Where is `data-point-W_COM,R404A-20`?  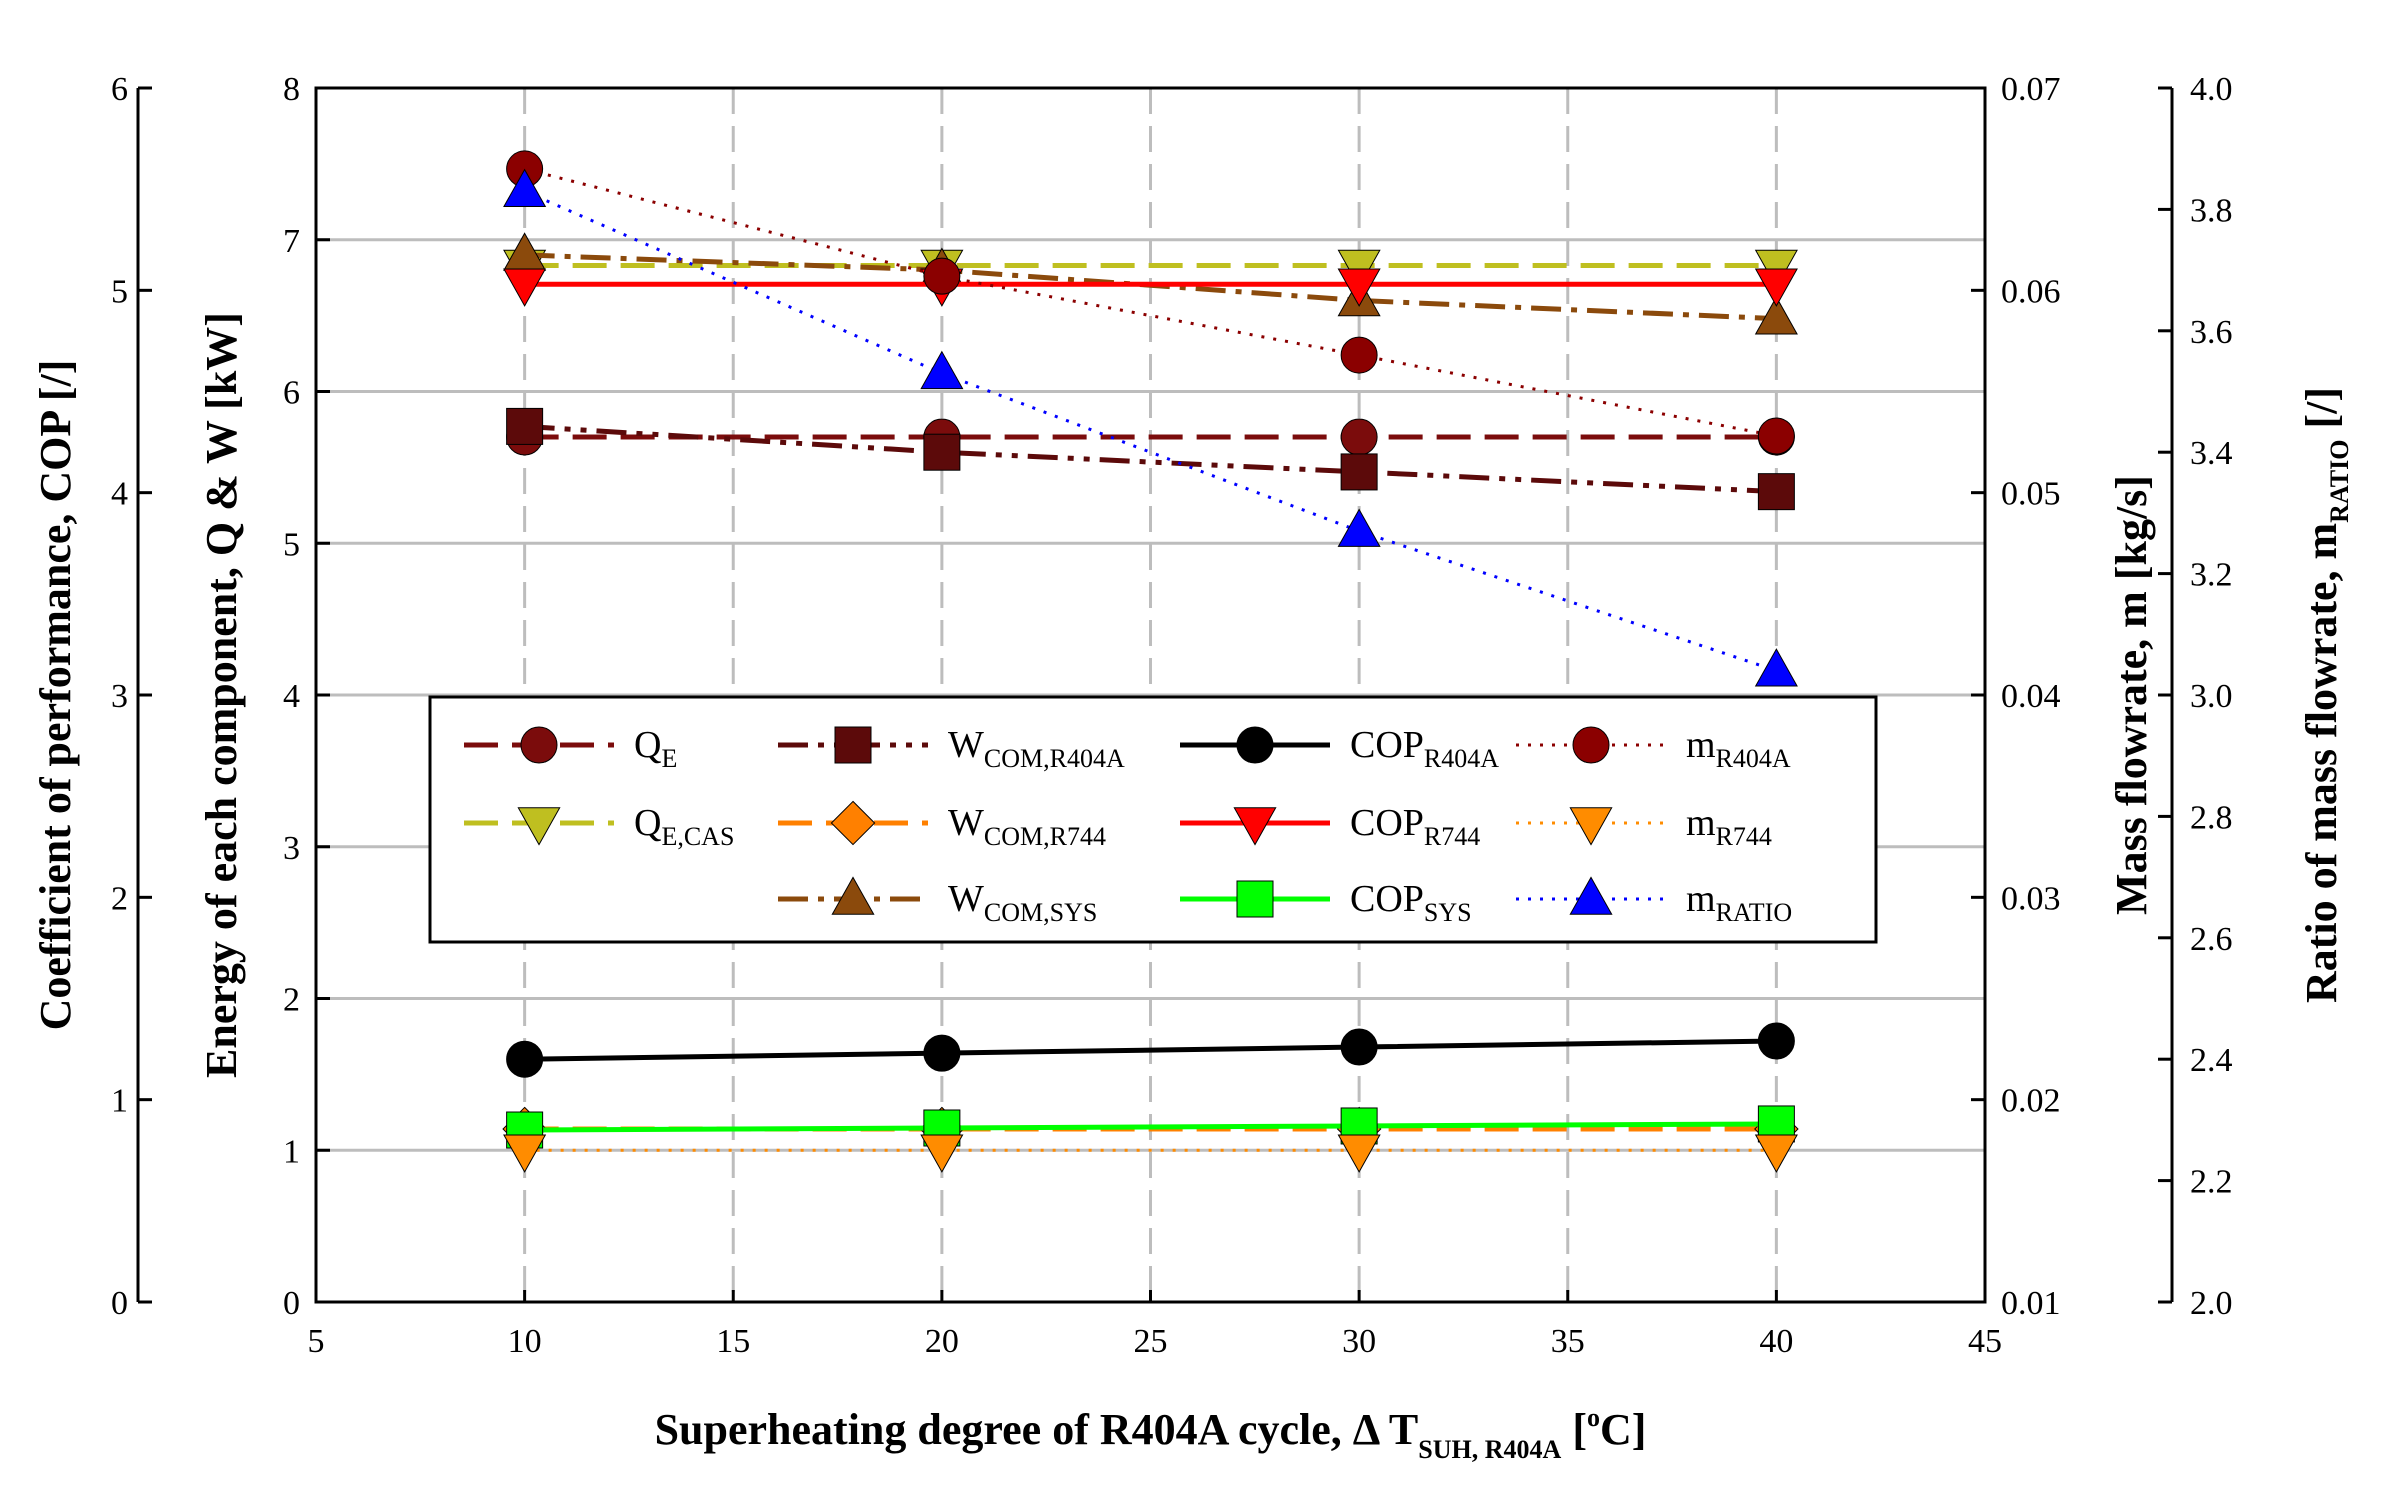 data-point-W_COM,R404A-20 is located at coordinates (942, 452).